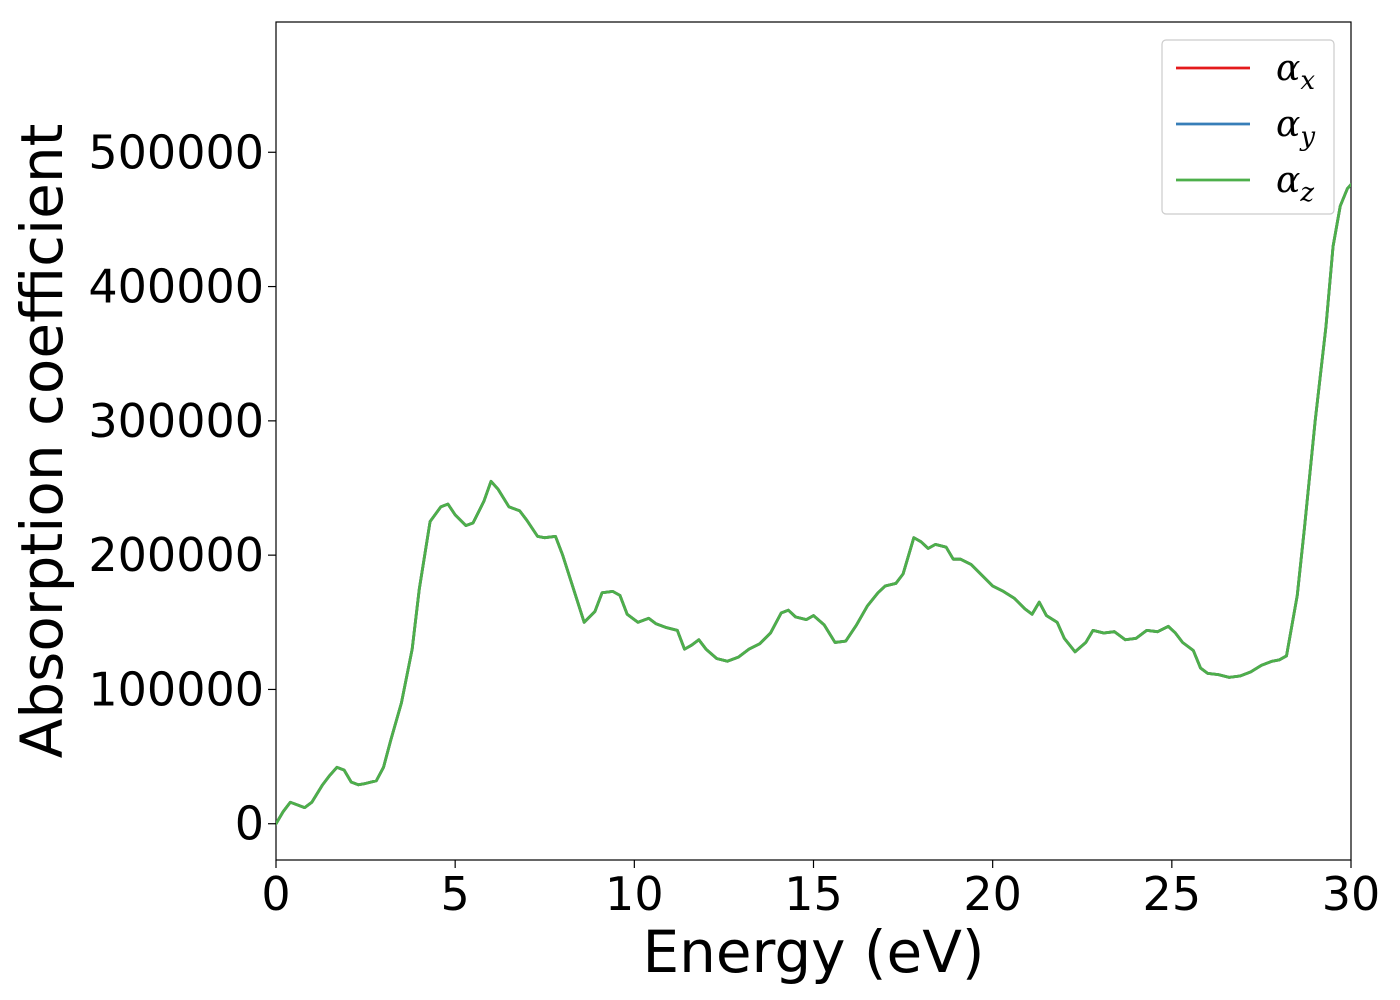 This screenshot has height=1000, width=1400. Describe the element at coordinates (813, 894) in the screenshot. I see `x-tick-label: 15` at that location.